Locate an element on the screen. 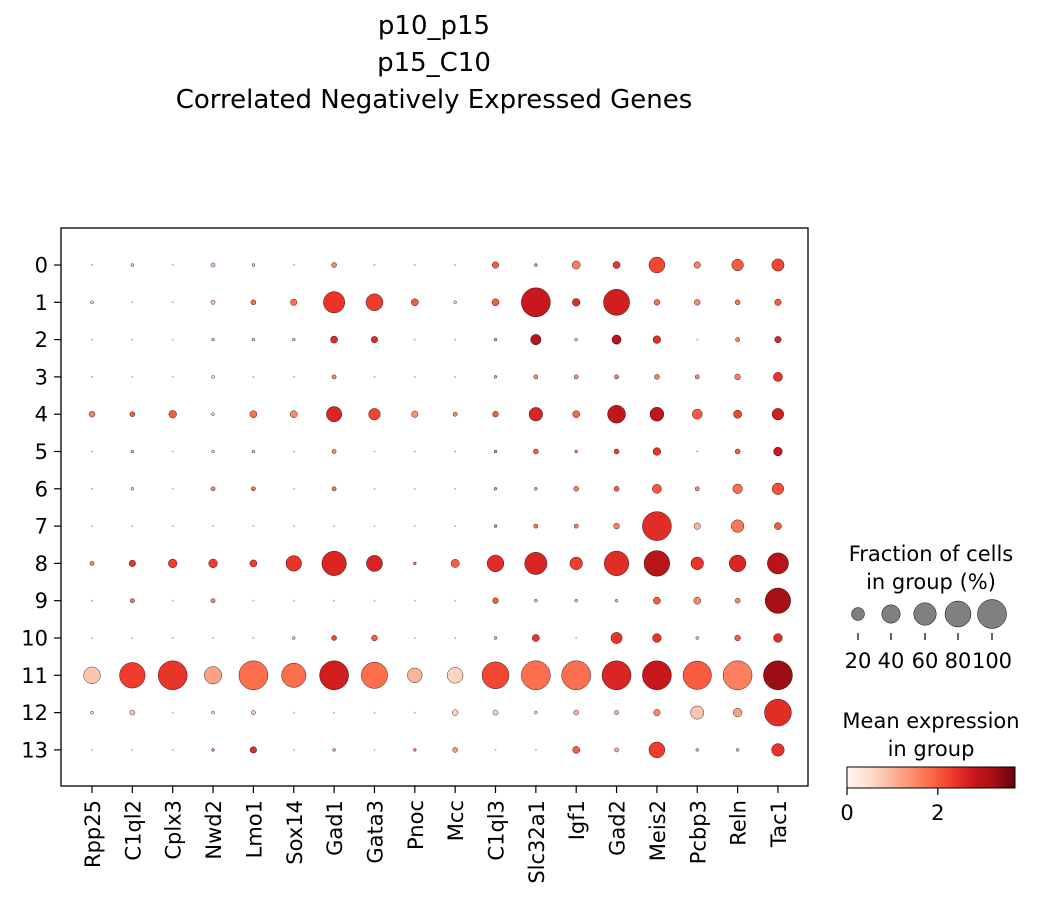 Image resolution: width=1048 pixels, height=913 pixels. y-tick-label: 0 is located at coordinates (41, 266).